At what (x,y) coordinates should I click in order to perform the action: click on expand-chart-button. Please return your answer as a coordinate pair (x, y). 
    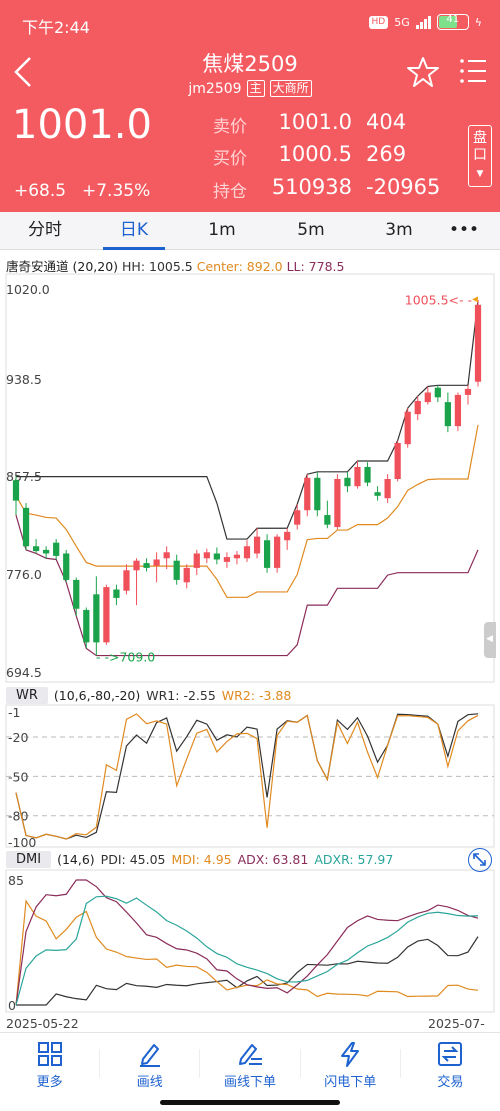
    Looking at the image, I should click on (480, 860).